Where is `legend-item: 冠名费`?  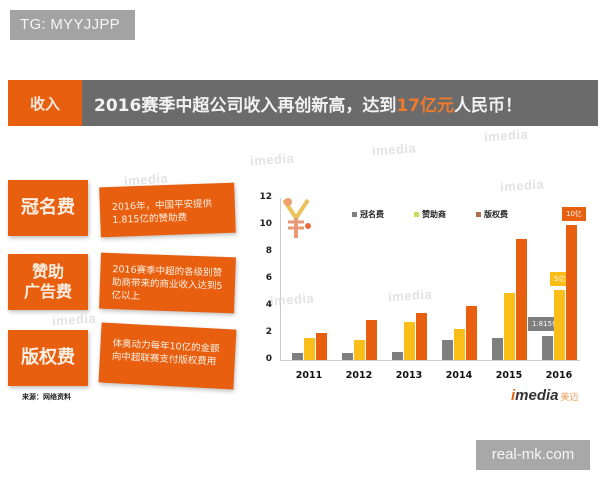 legend-item: 冠名费 is located at coordinates (368, 214).